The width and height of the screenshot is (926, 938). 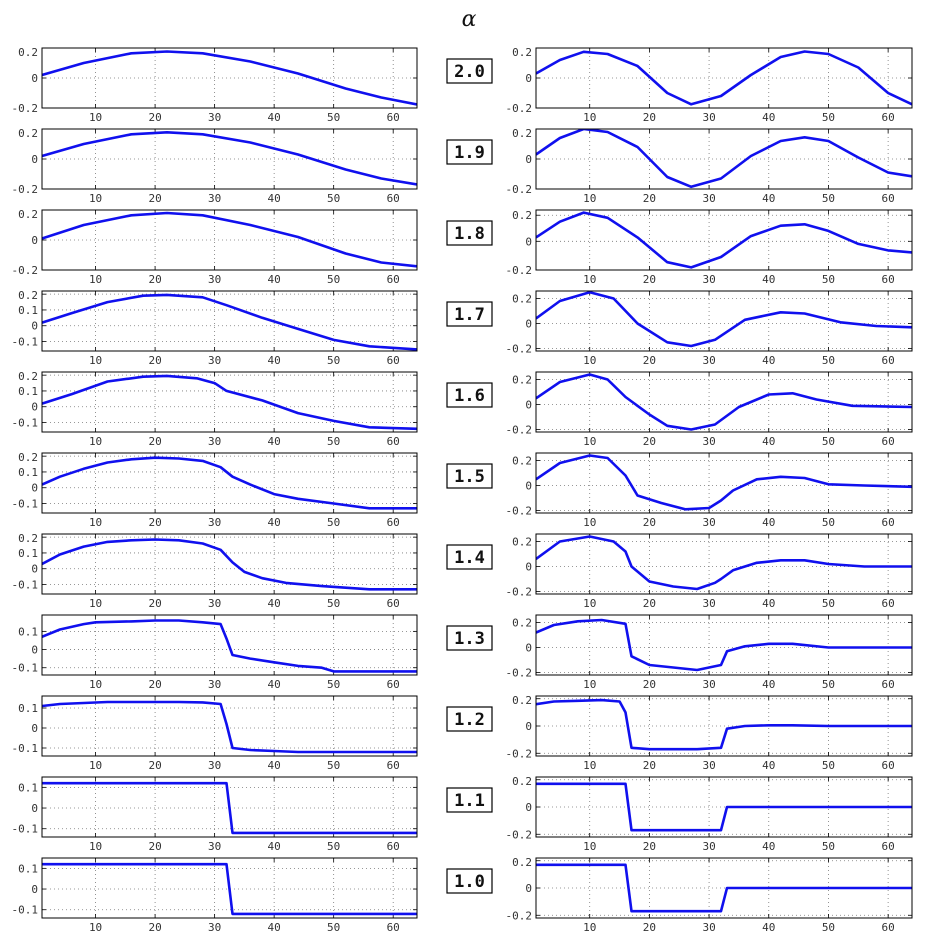 I want to click on alpha-label-box: 2.0, so click(x=469, y=71).